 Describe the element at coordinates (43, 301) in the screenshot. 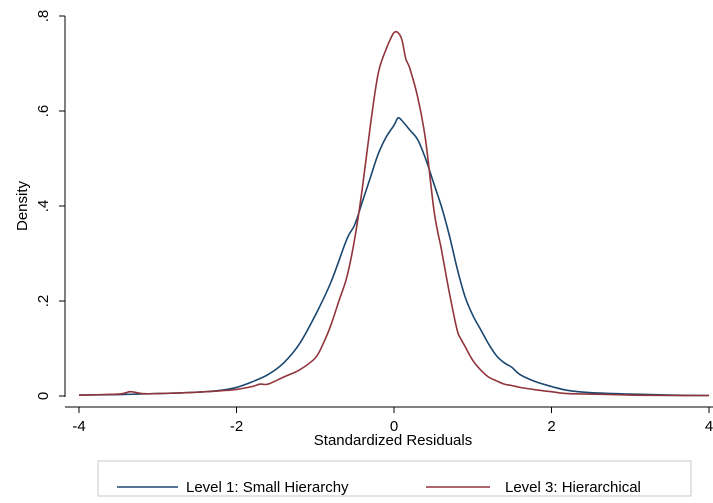

I see `y-tick-label: .2` at that location.